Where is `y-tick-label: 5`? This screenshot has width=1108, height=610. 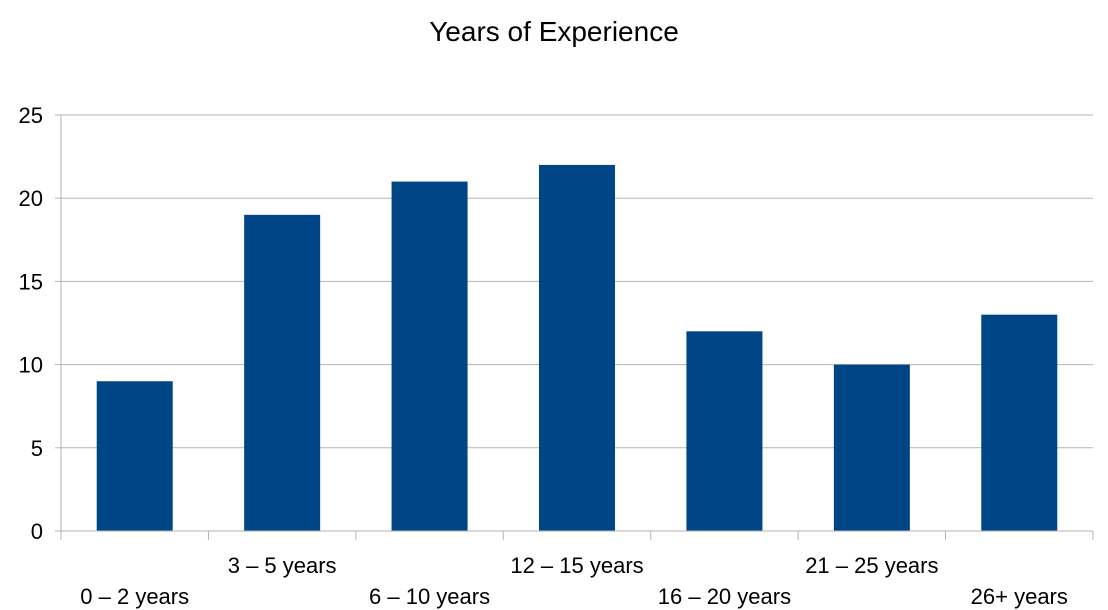 y-tick-label: 5 is located at coordinates (37, 448).